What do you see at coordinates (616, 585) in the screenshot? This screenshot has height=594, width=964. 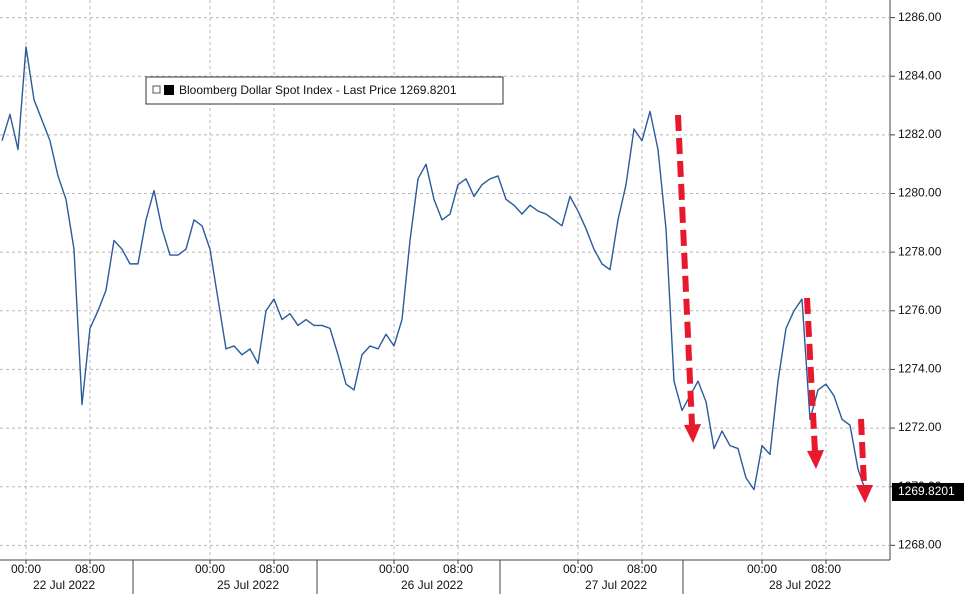 I see `date-label: 27 Jul 2022` at bounding box center [616, 585].